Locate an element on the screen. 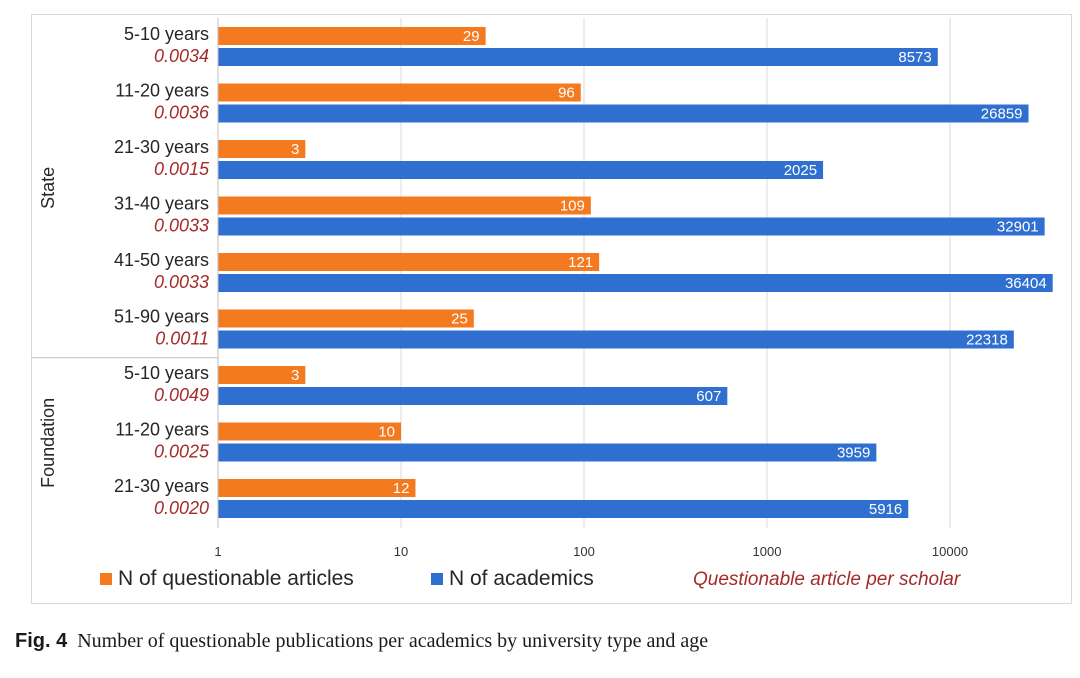 The image size is (1080, 678). academics-data-label: 26859 is located at coordinates (1002, 114).